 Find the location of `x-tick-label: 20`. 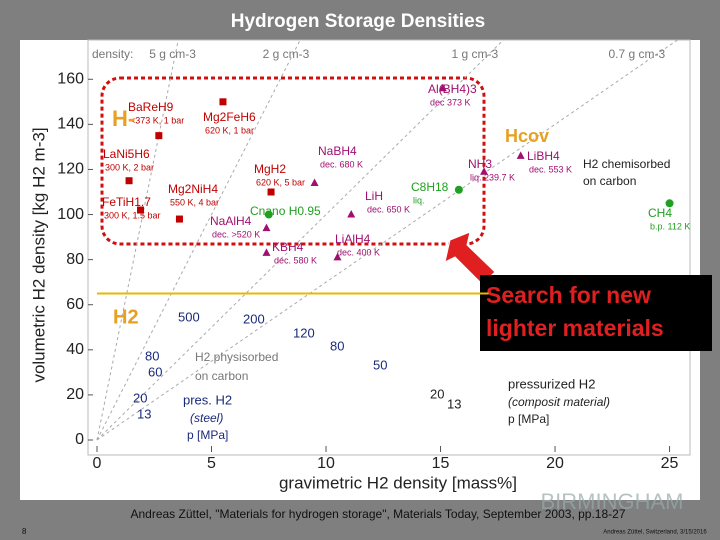

x-tick-label: 20 is located at coordinates (555, 463).